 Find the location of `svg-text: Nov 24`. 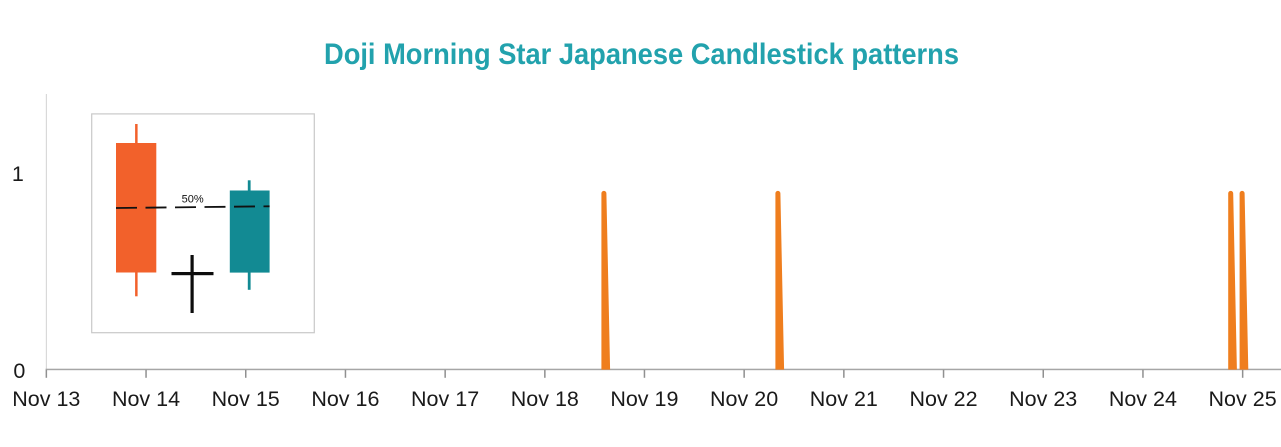

svg-text: Nov 24 is located at coordinates (1143, 399).